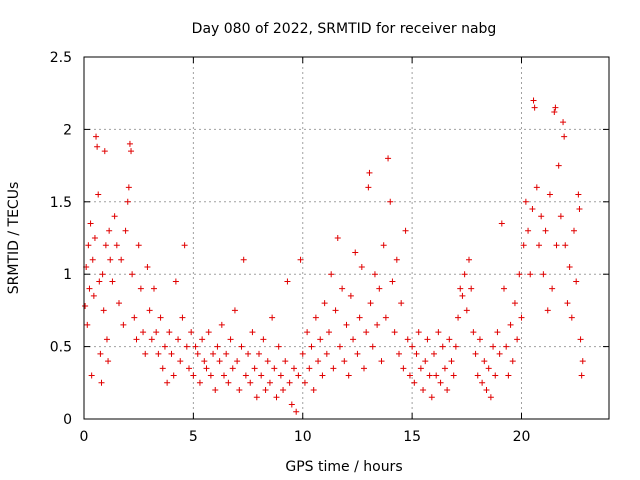  What do you see at coordinates (67, 130) in the screenshot?
I see `y-tick-label: 2` at bounding box center [67, 130].